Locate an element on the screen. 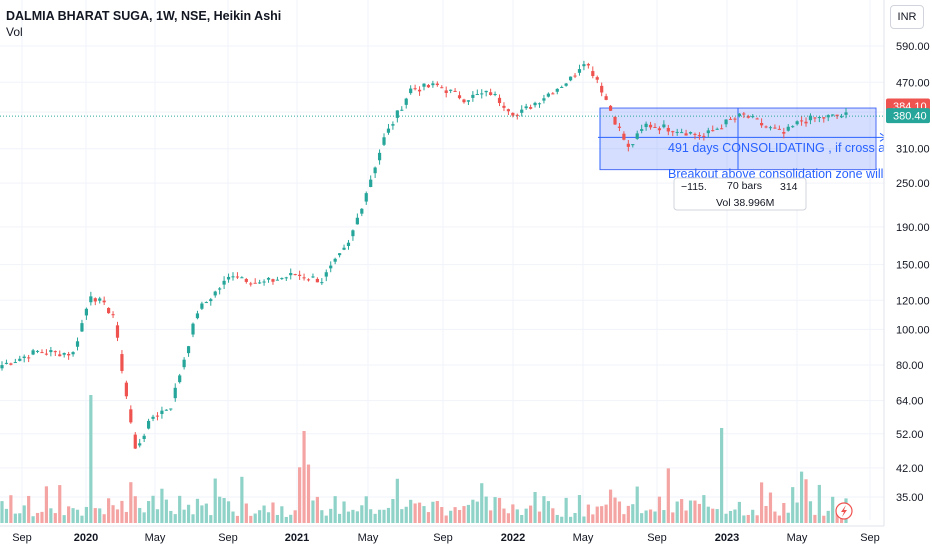 This screenshot has width=932, height=550. y-tick-label: 590.00 is located at coordinates (913, 47).